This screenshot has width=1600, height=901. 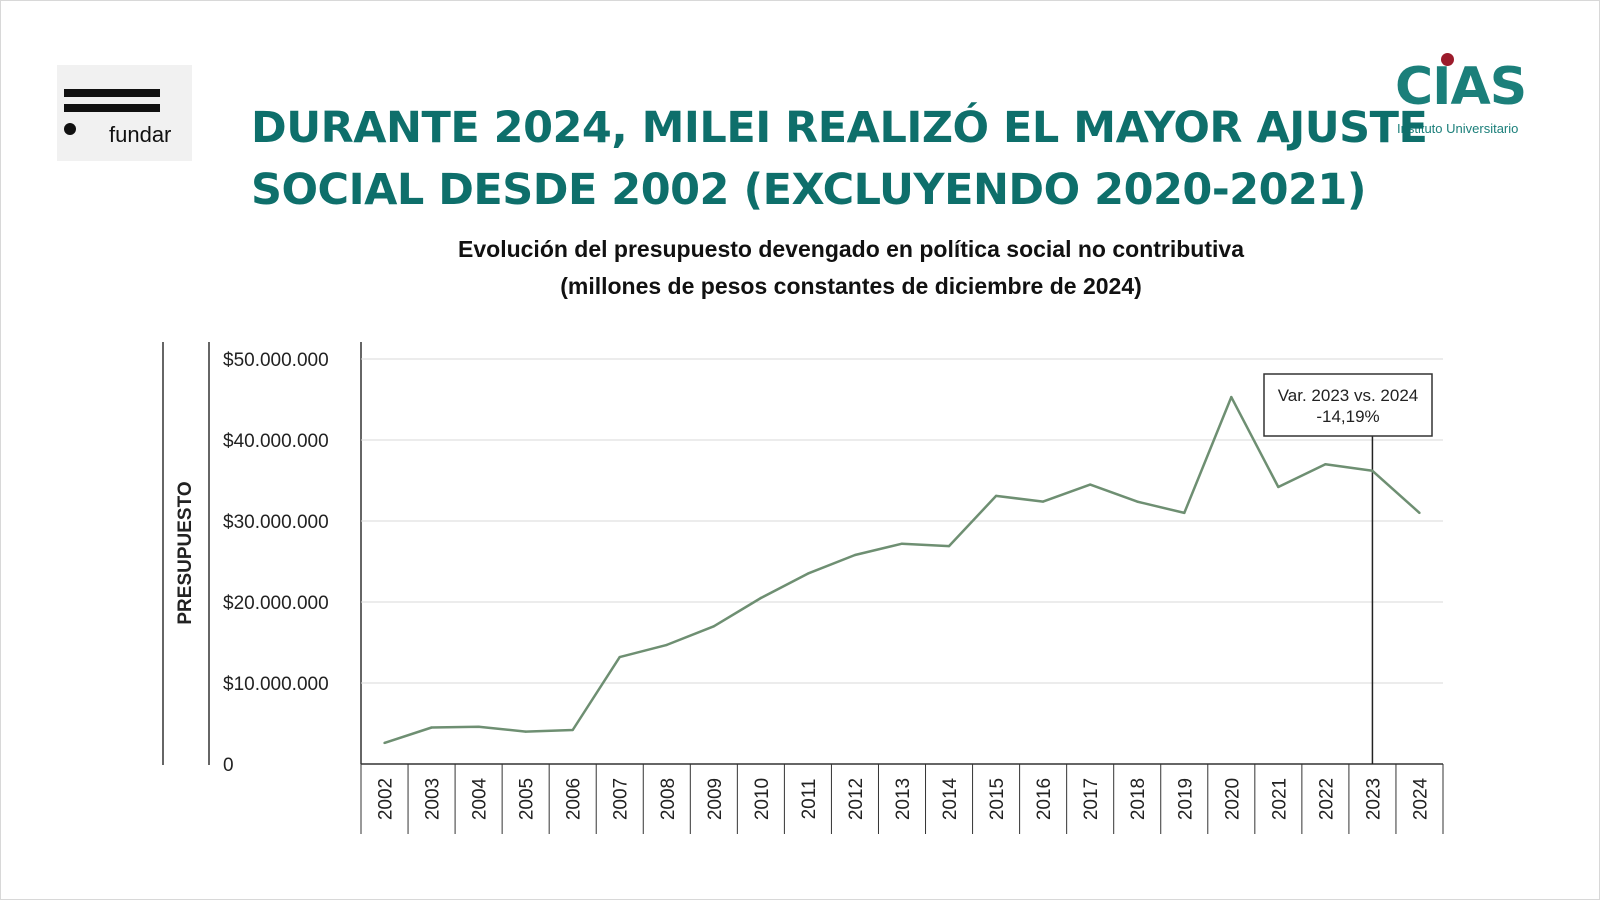 What do you see at coordinates (185, 552) in the screenshot?
I see `y-axis-label: PRESUPUESTO` at bounding box center [185, 552].